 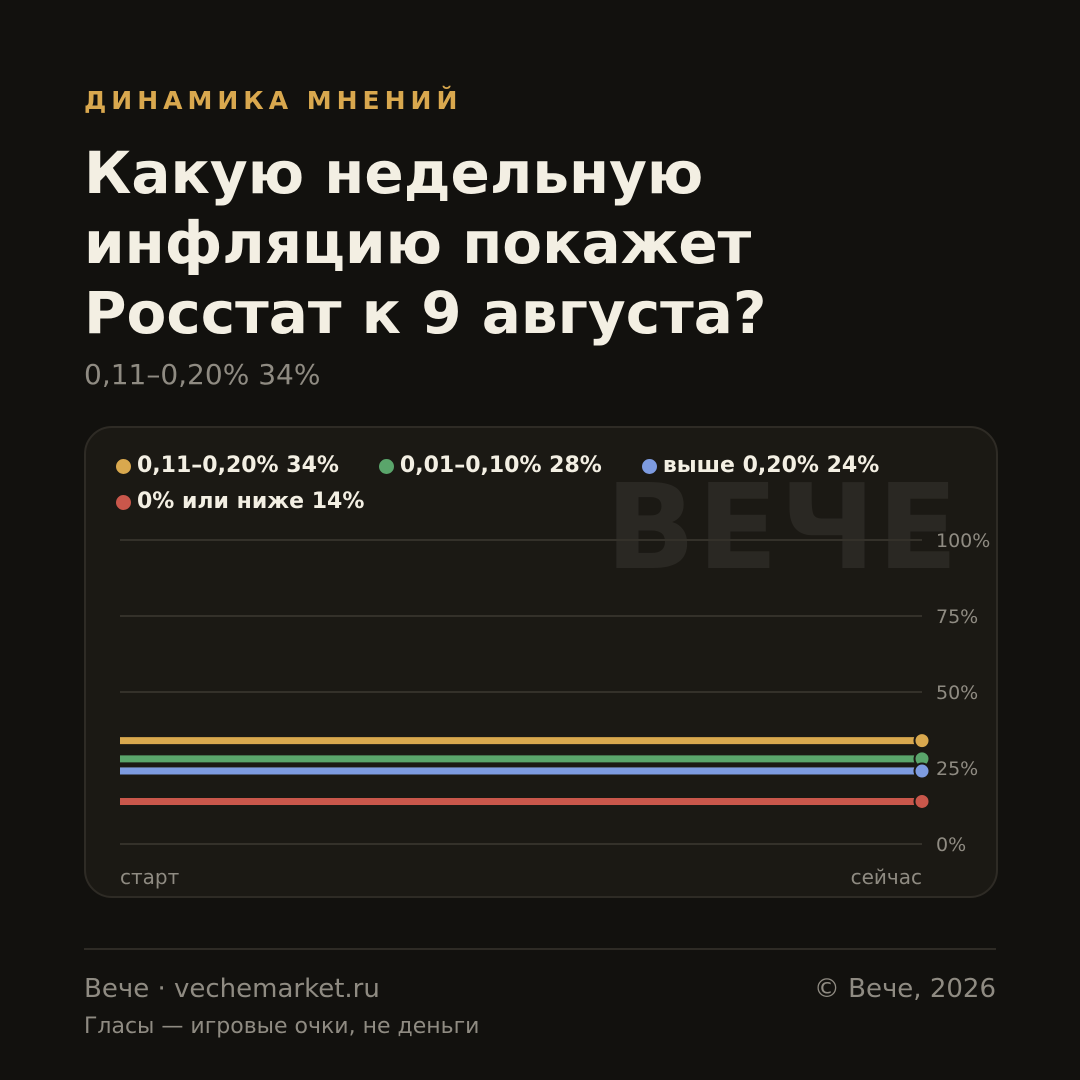 I want to click on eyebrow-label: ДИНАМИКА МНЕНИЙ, so click(x=273, y=100).